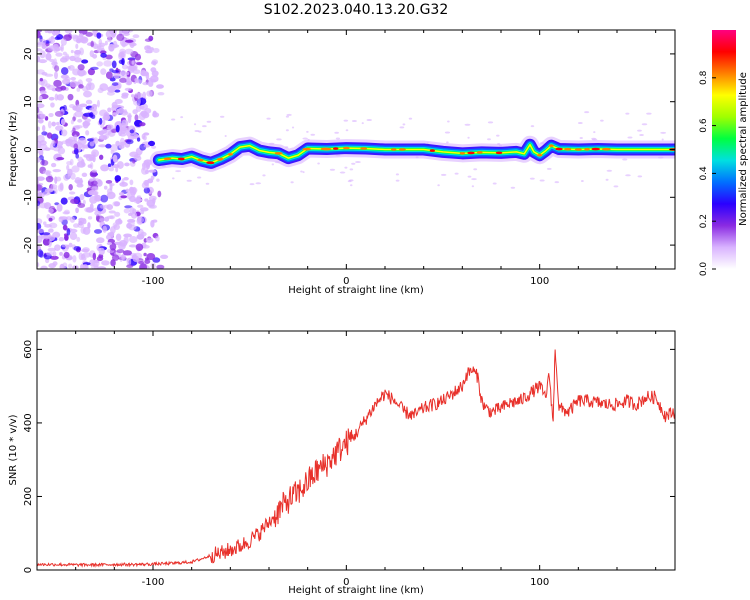 The height and width of the screenshot is (600, 750). Describe the element at coordinates (13, 149) in the screenshot. I see `spectrogram-ylabel: Frequency (Hz)` at that location.